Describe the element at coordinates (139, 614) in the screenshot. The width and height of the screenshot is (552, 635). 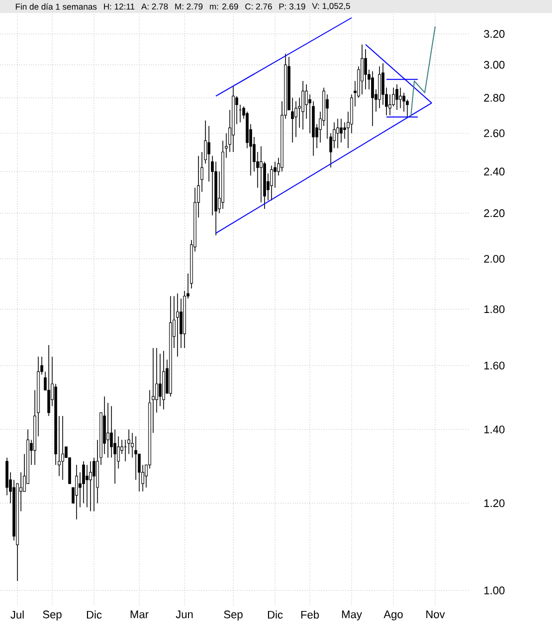
I see `x-tick-label: Mar` at that location.